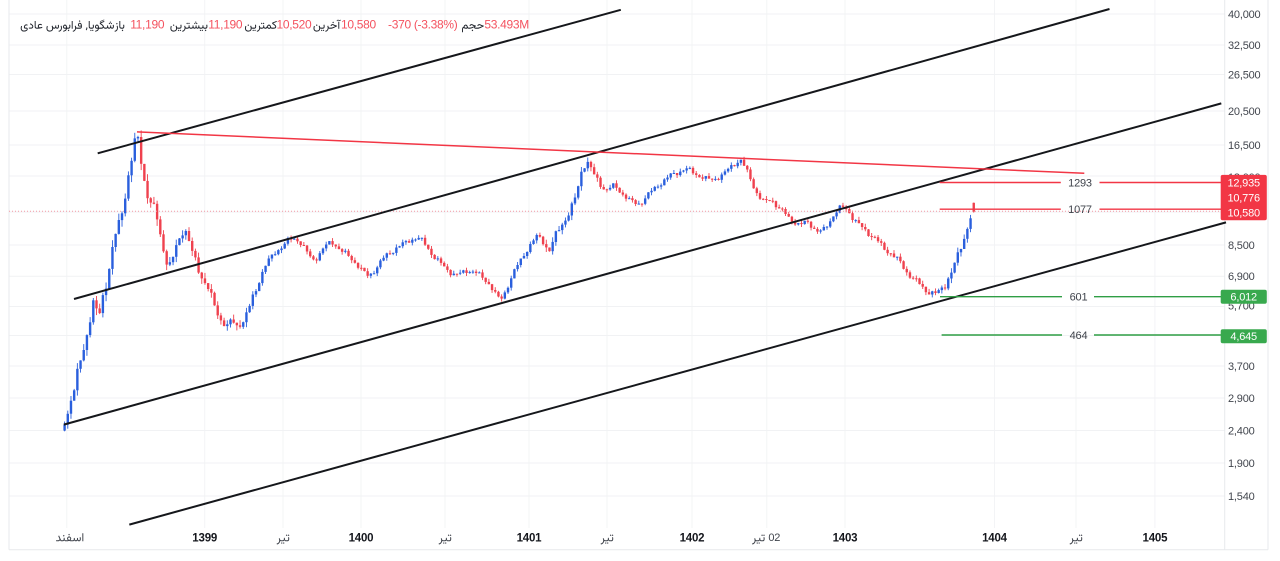 This screenshot has width=1280, height=561. What do you see at coordinates (1243, 198) in the screenshot?
I see `svg-text: 10,776` at bounding box center [1243, 198].